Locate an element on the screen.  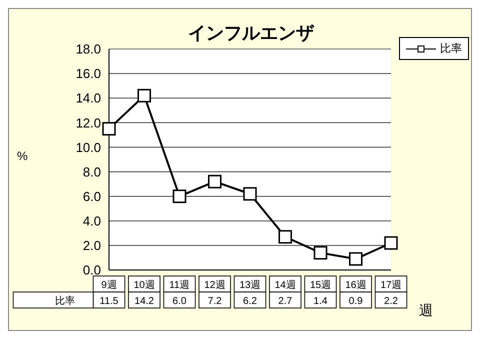
y-tick-label: 6.0 is located at coordinates (91, 196).